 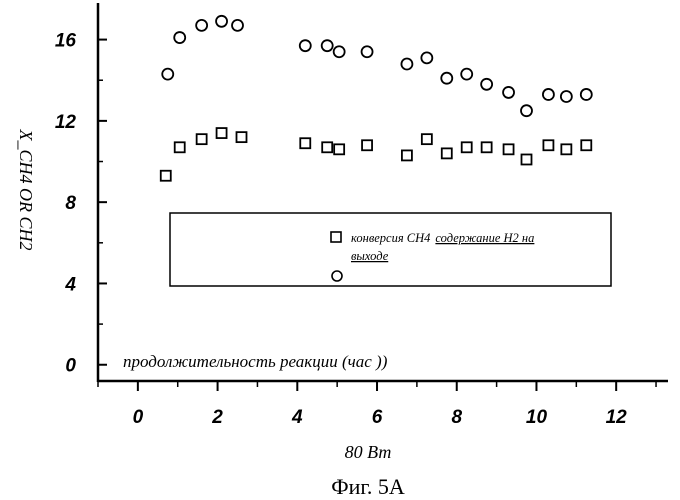 What do you see at coordinates (537, 417) in the screenshot?
I see `x-tick-label: 10` at bounding box center [537, 417].